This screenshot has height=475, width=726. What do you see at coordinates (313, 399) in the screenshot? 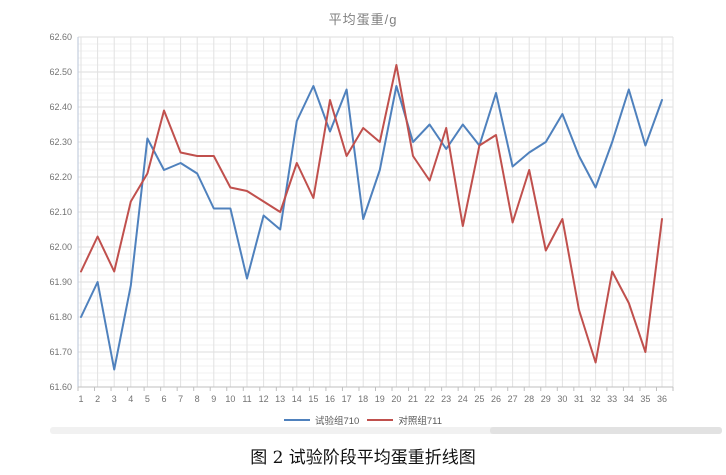
I see `x-axis-label: 15` at bounding box center [313, 399].